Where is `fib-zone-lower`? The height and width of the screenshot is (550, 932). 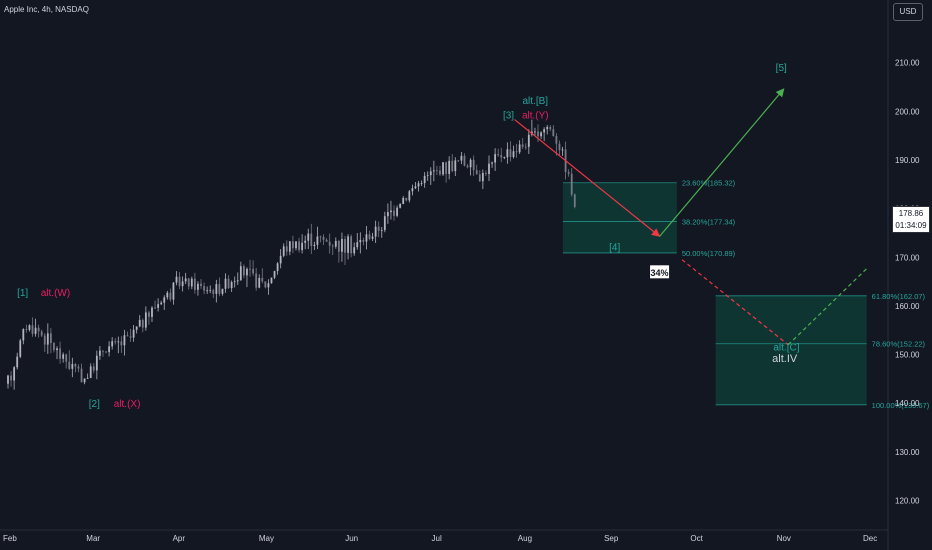
fib-zone-lower is located at coordinates (791, 350).